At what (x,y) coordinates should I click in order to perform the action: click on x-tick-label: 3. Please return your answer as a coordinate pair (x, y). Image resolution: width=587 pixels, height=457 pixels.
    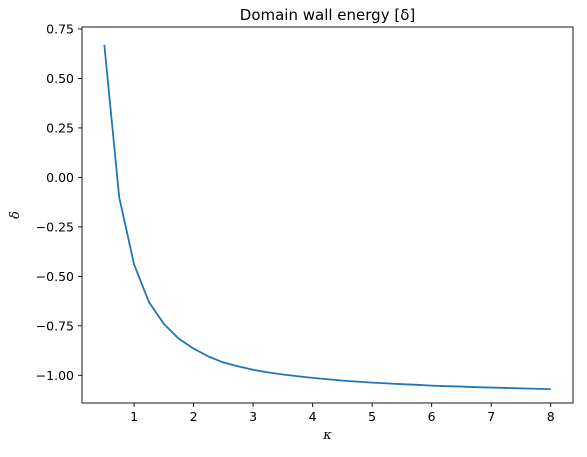
    Looking at the image, I should click on (253, 416).